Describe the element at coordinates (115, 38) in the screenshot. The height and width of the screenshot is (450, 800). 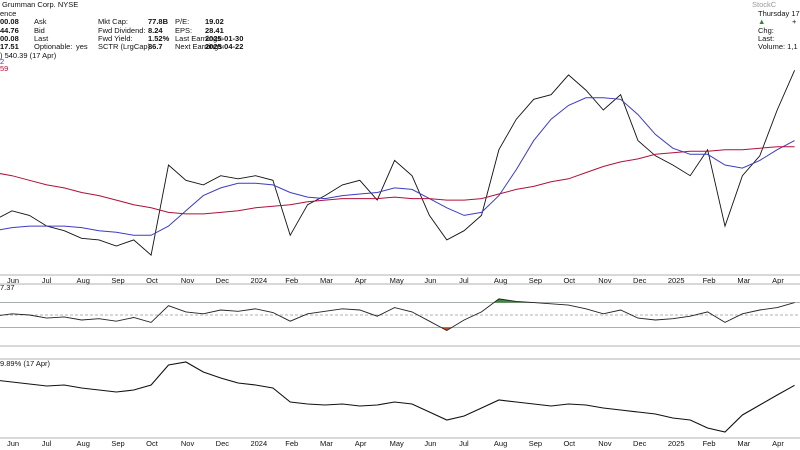
I see `stat-text: Fwd Yield:` at that location.